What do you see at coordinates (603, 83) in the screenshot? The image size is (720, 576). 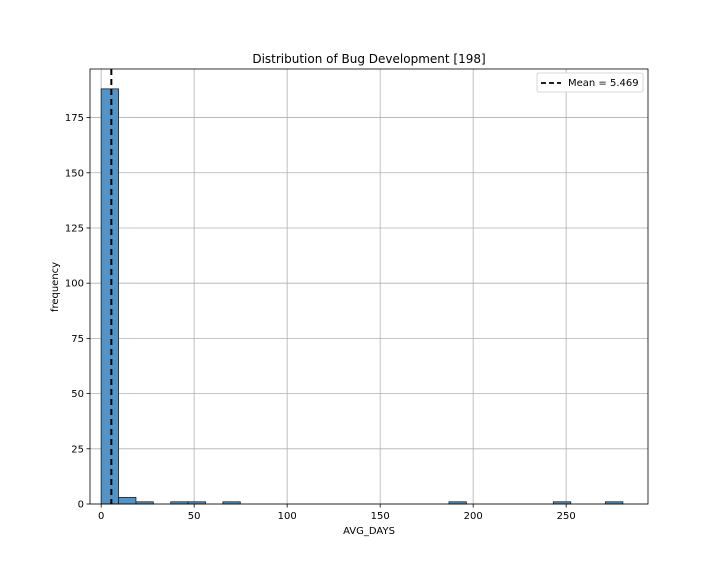 I see `legend-mean-label: Mean = 5.469` at bounding box center [603, 83].